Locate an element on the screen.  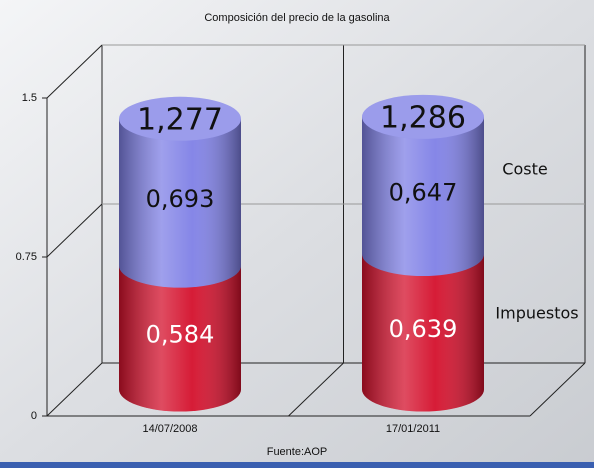
y-tick-label: 0 is located at coordinates (34, 416).